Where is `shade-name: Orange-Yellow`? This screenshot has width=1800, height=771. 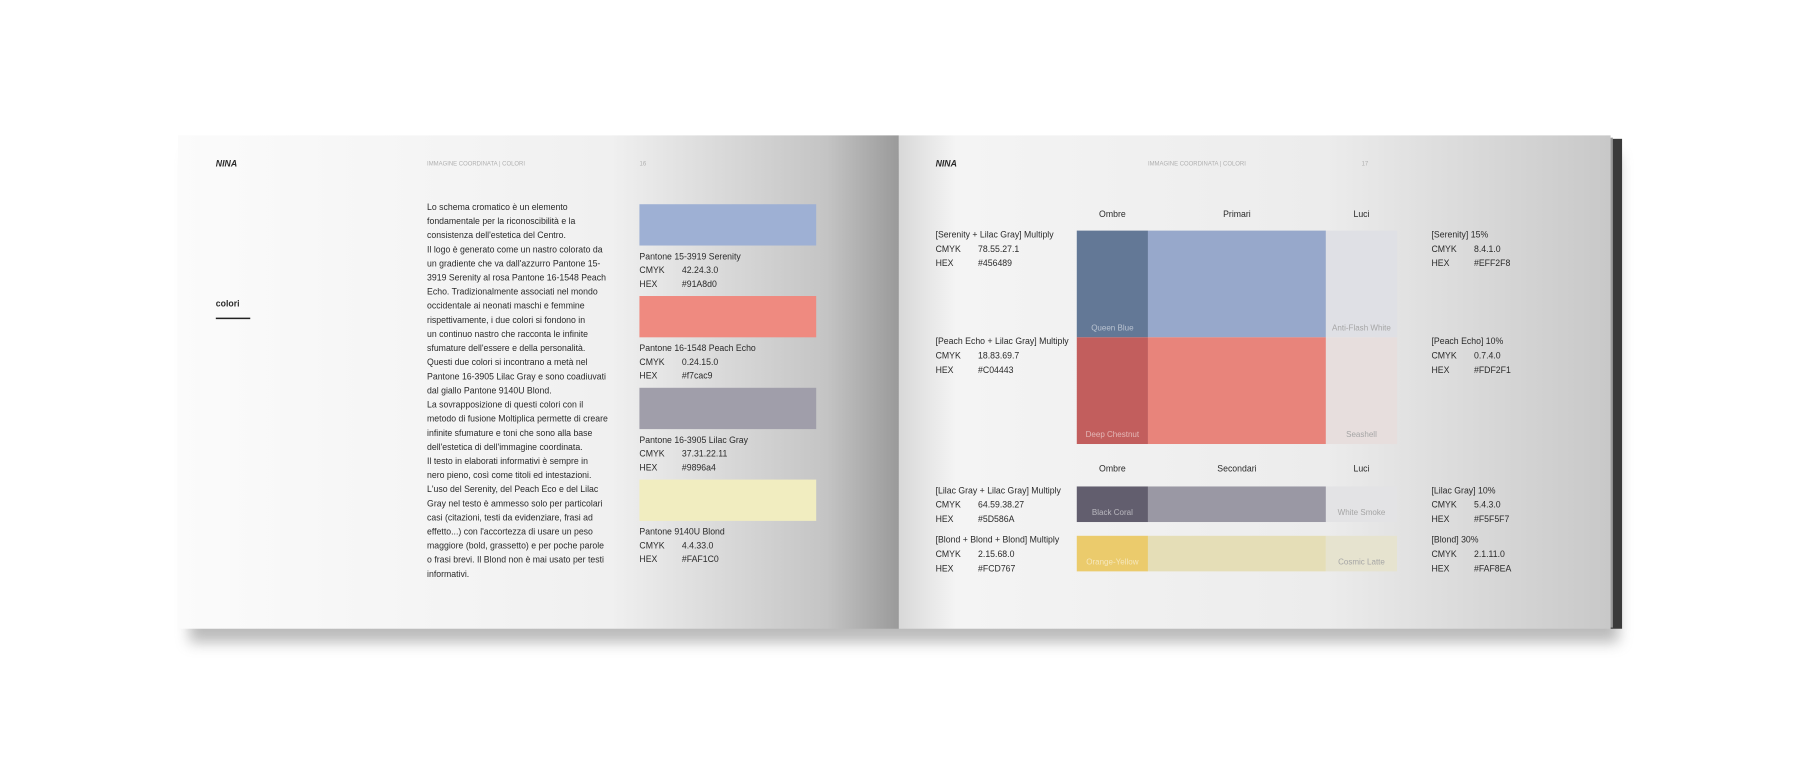 shade-name: Orange-Yellow is located at coordinates (1112, 561).